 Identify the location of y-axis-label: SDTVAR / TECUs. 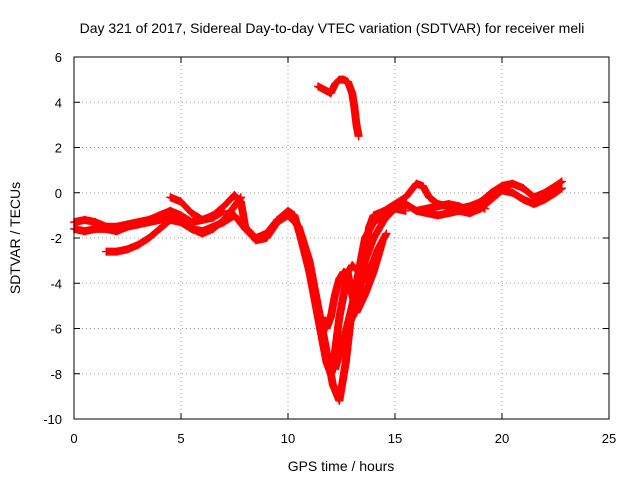
(15, 238).